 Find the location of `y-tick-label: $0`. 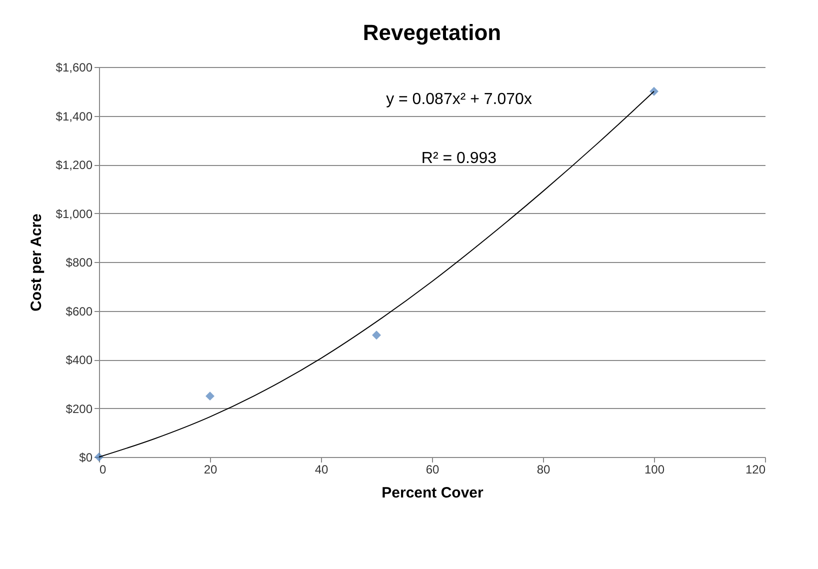

y-tick-label: $0 is located at coordinates (86, 457).